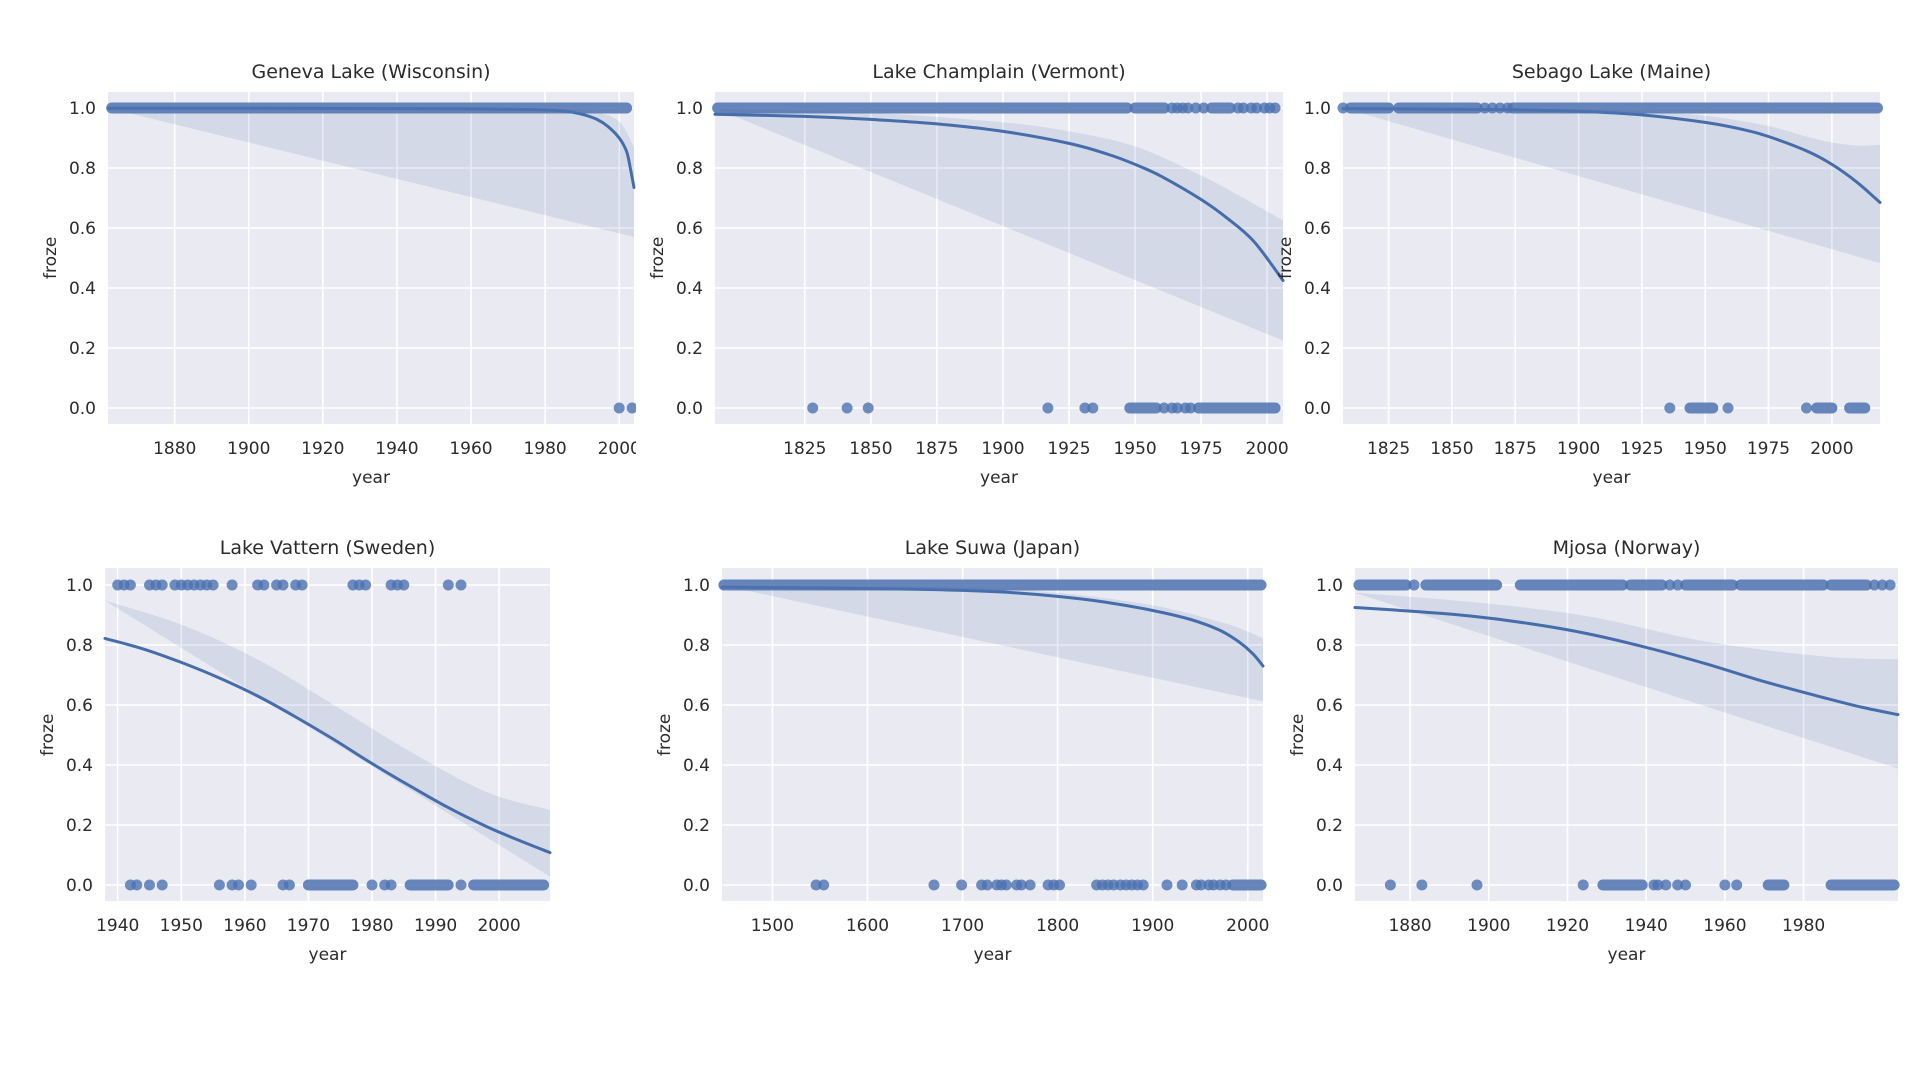  What do you see at coordinates (327, 548) in the screenshot?
I see `panel-title: Lake Vattern (Sweden)` at bounding box center [327, 548].